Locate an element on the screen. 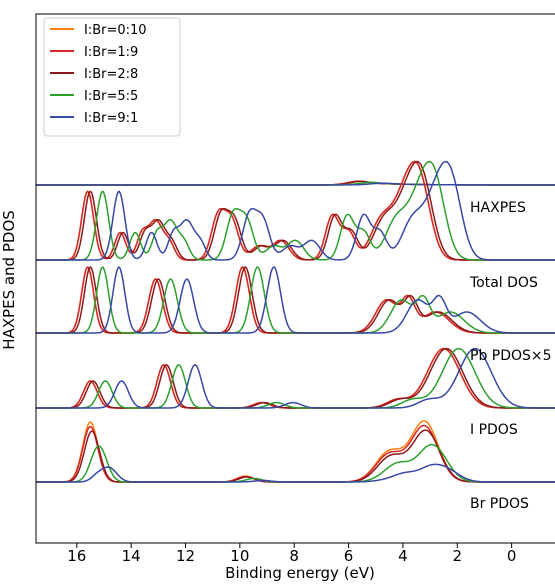 This screenshot has height=588, width=555. x-tick-label: 0 is located at coordinates (512, 556).